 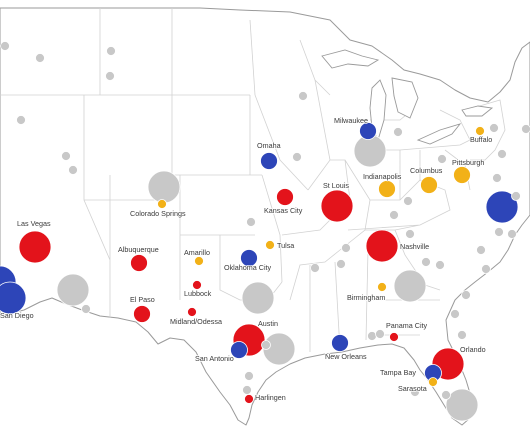 What do you see at coordinates (285, 197) in the screenshot?
I see `marker-kansas-city` at bounding box center [285, 197].